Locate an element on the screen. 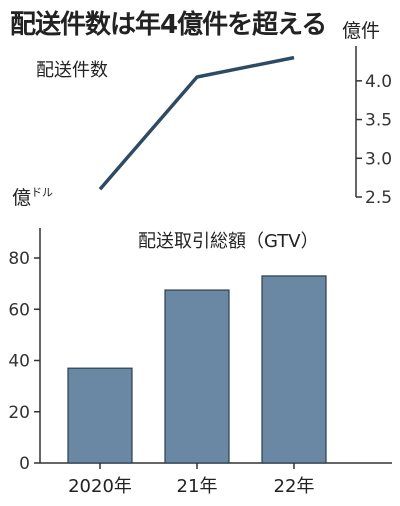 The width and height of the screenshot is (400, 506). line-y-tick-label: 2.5 is located at coordinates (378, 198).